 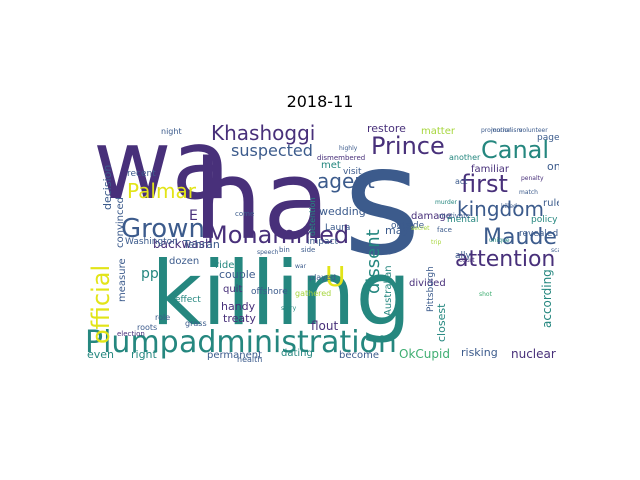 I want to click on cloud-word-ally: ally, so click(x=463, y=256).